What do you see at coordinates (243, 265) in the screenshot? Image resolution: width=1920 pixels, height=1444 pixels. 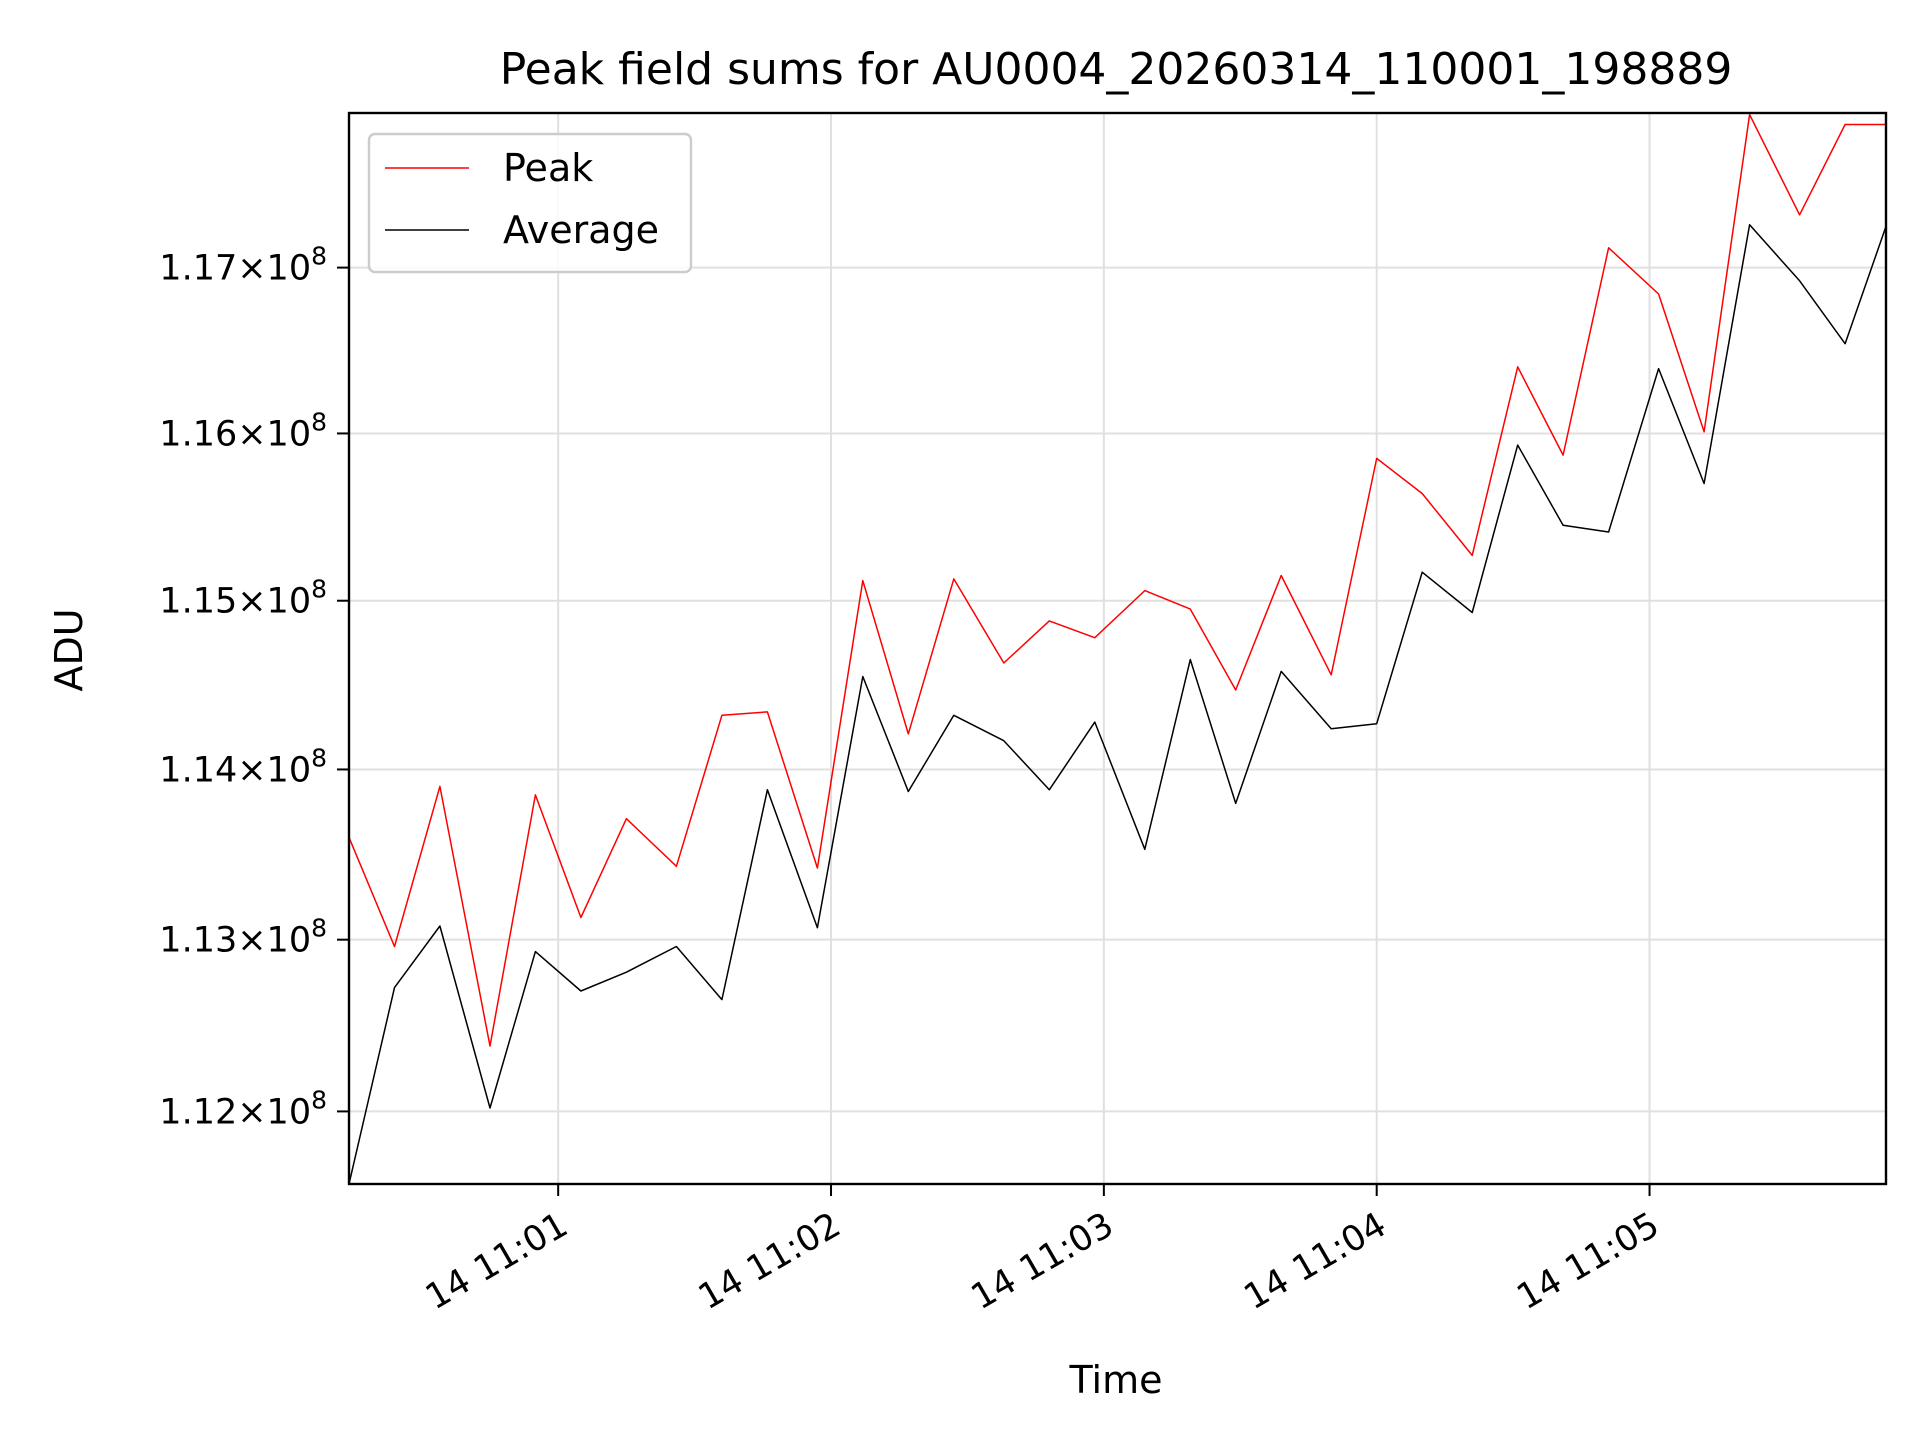 I see `y-tick-label: 1.17×108` at bounding box center [243, 265].